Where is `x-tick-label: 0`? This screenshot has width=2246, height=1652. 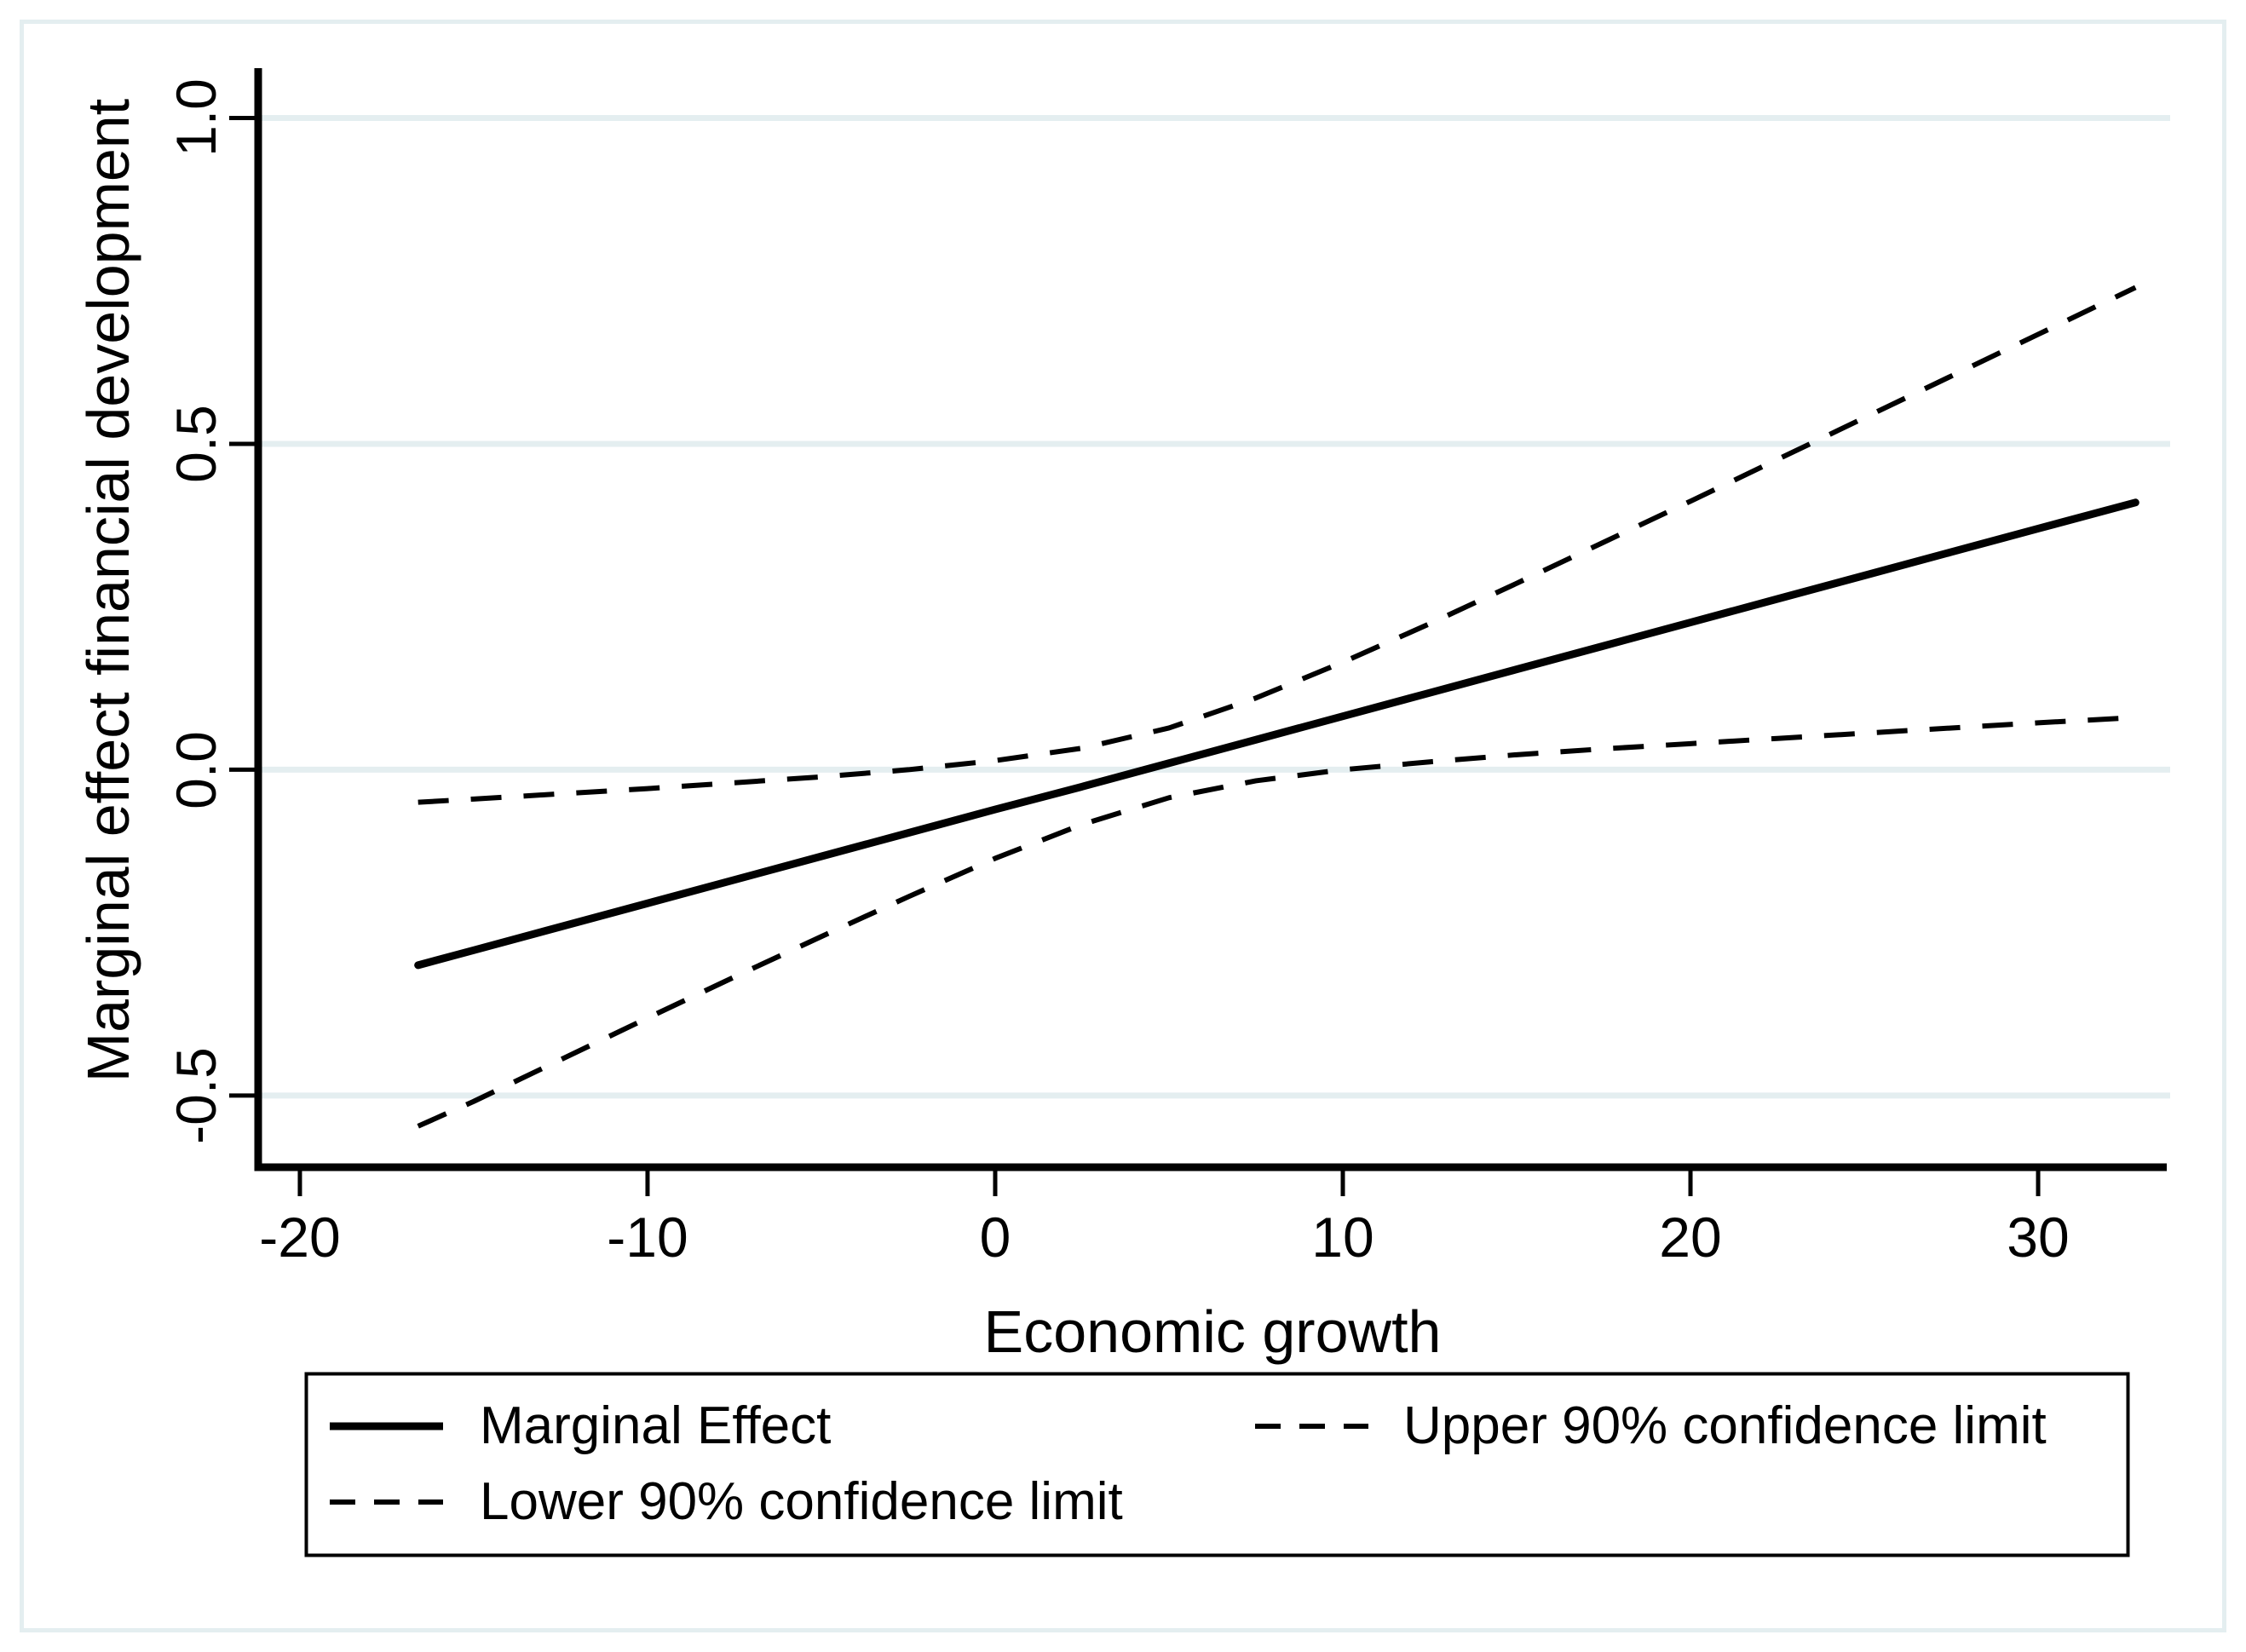
x-tick-label: 0 is located at coordinates (995, 1237).